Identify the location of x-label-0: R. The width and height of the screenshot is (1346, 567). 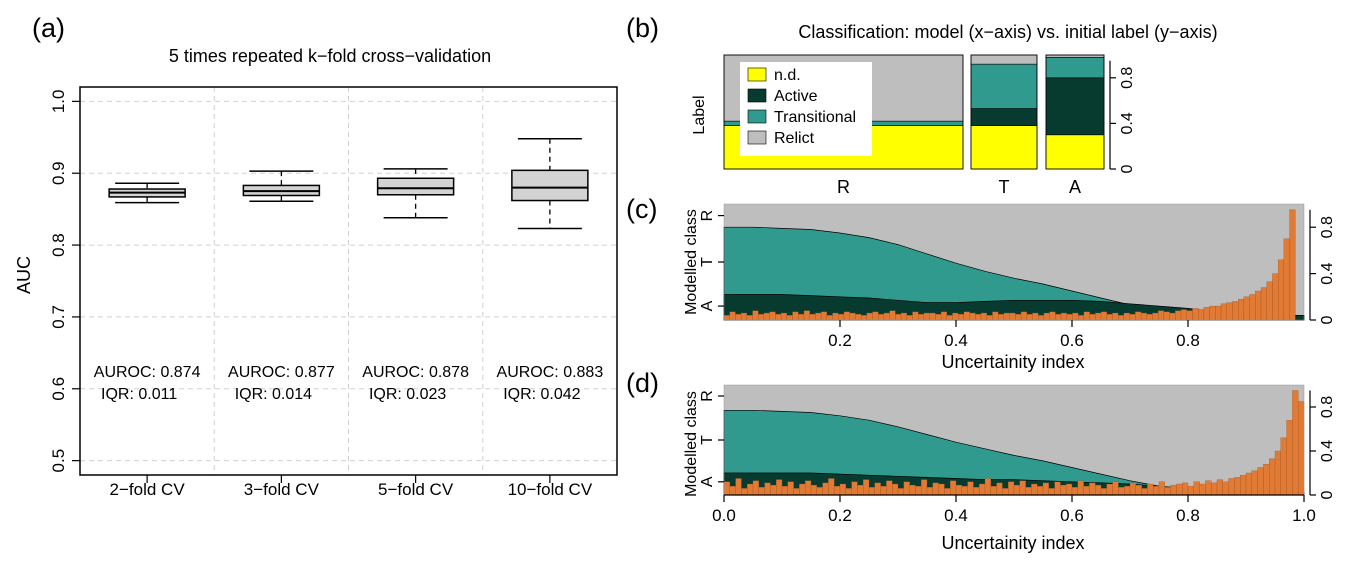
(843, 187).